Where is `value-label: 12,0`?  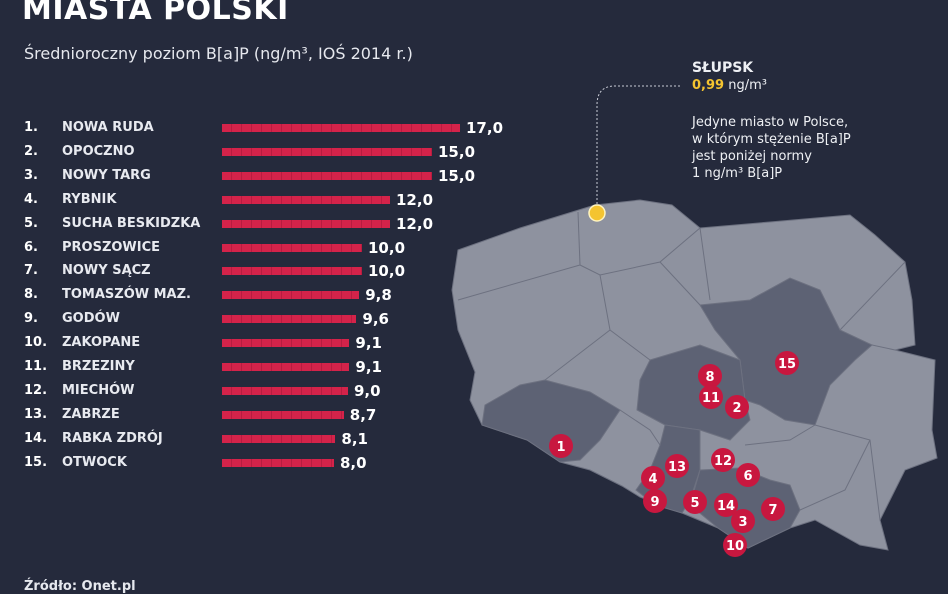 value-label: 12,0 is located at coordinates (415, 199).